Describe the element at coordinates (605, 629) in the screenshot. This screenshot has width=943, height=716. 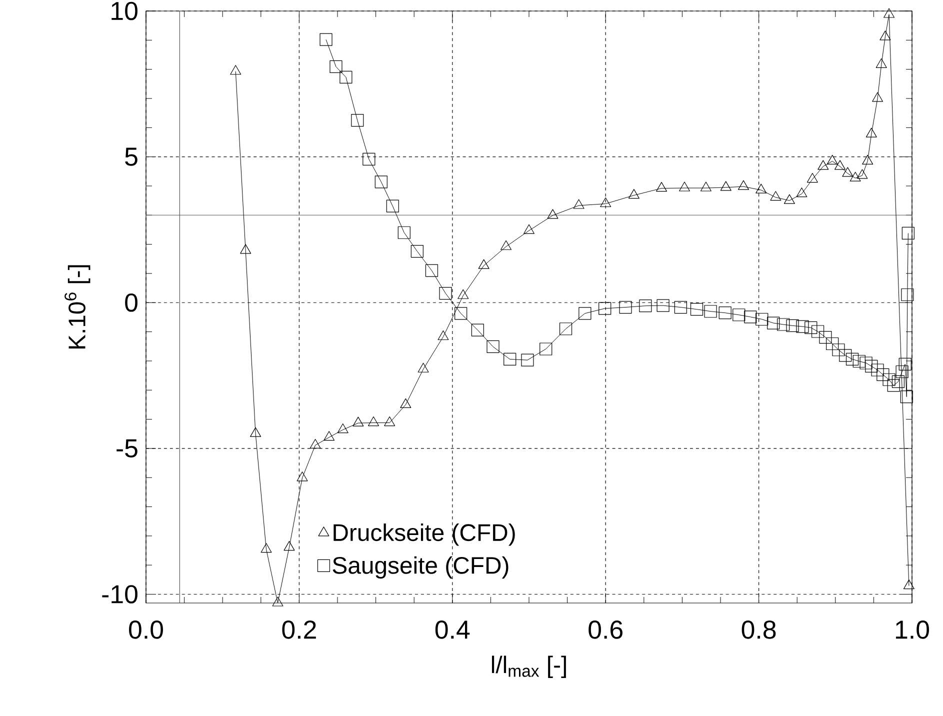
I see `x-tick-label: 0.6` at that location.